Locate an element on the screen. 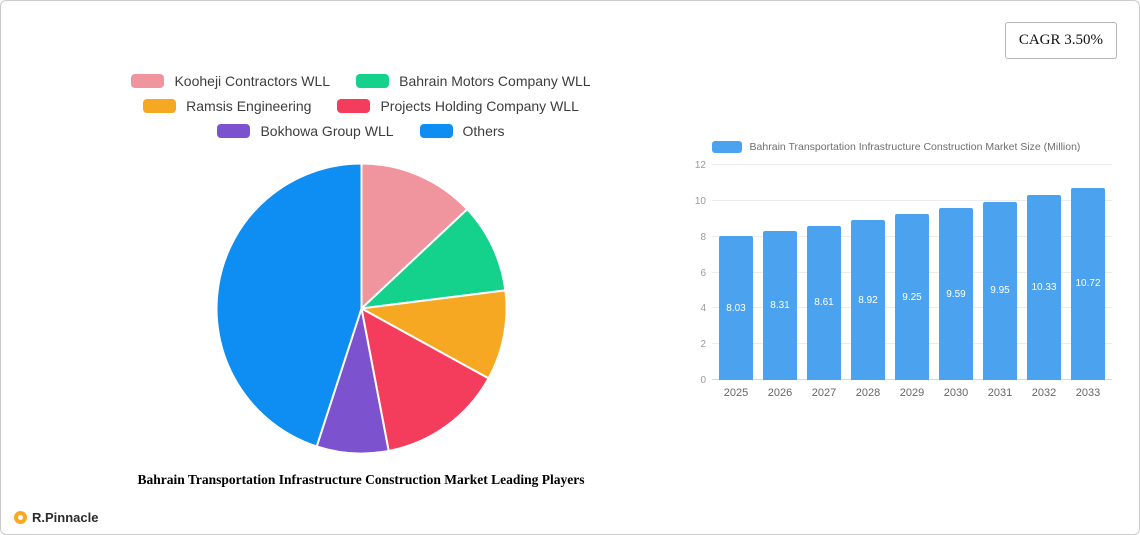  bar-value-label: 9.25 is located at coordinates (912, 297).